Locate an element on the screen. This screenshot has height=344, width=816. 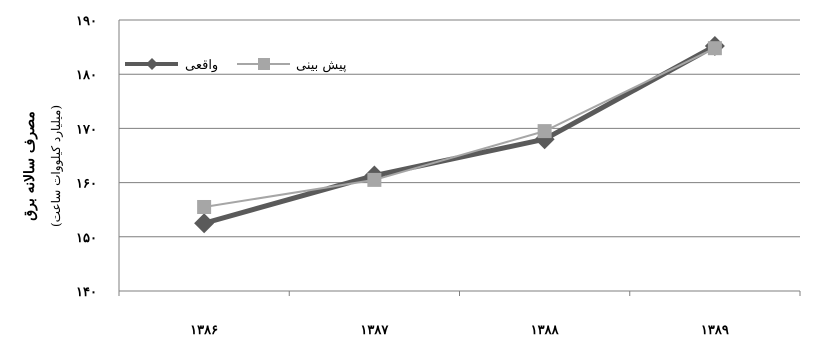
y-tick-label-190: ۱۹۰ is located at coordinates (86, 21).